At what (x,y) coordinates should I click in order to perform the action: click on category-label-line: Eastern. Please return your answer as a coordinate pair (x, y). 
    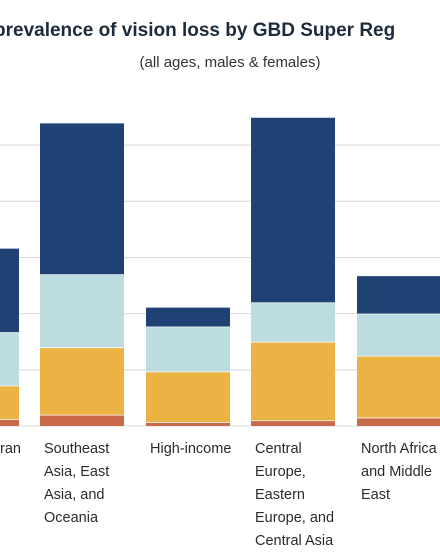
    Looking at the image, I should click on (280, 495).